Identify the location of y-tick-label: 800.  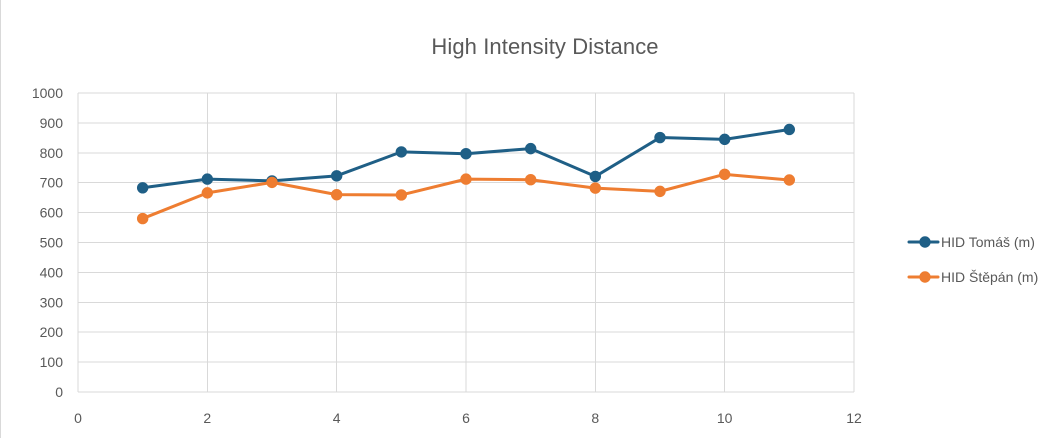
(52, 153).